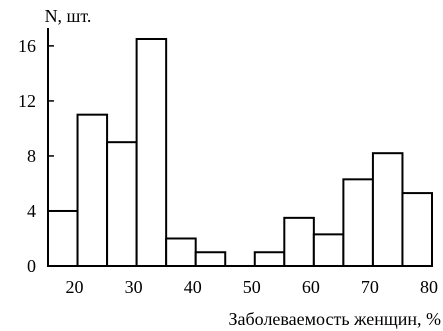 The height and width of the screenshot is (331, 443). I want to click on x-tick-label: 40, so click(193, 287).